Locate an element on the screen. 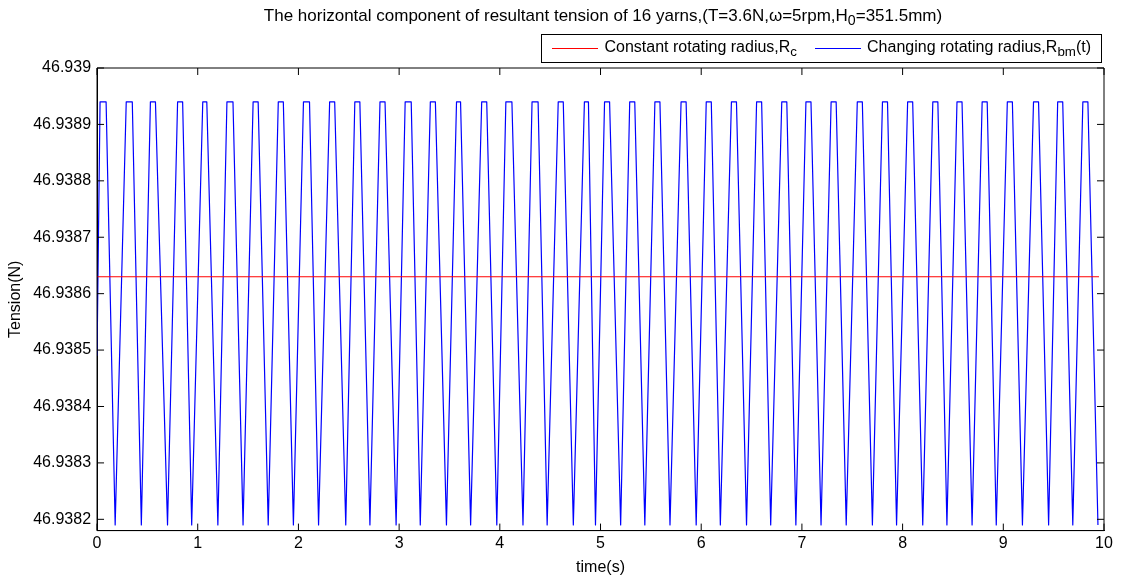 The height and width of the screenshot is (583, 1126). x-tick-label: 10 is located at coordinates (1104, 542).